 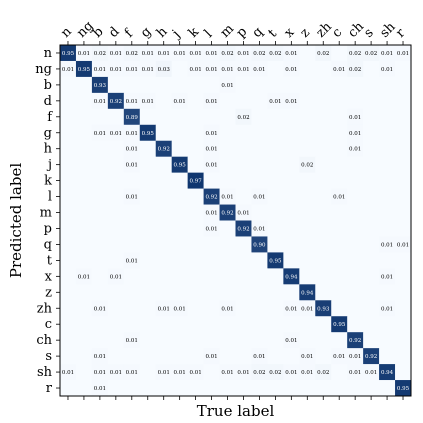 I want to click on x-tick-label: r, so click(x=401, y=33).